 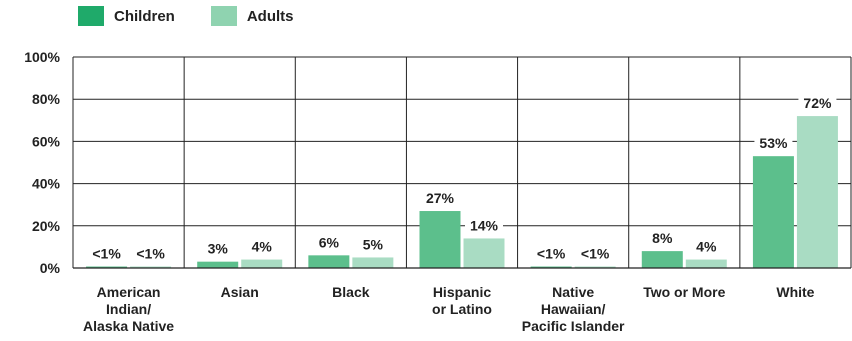 I want to click on data-label: 6%, so click(x=329, y=242).